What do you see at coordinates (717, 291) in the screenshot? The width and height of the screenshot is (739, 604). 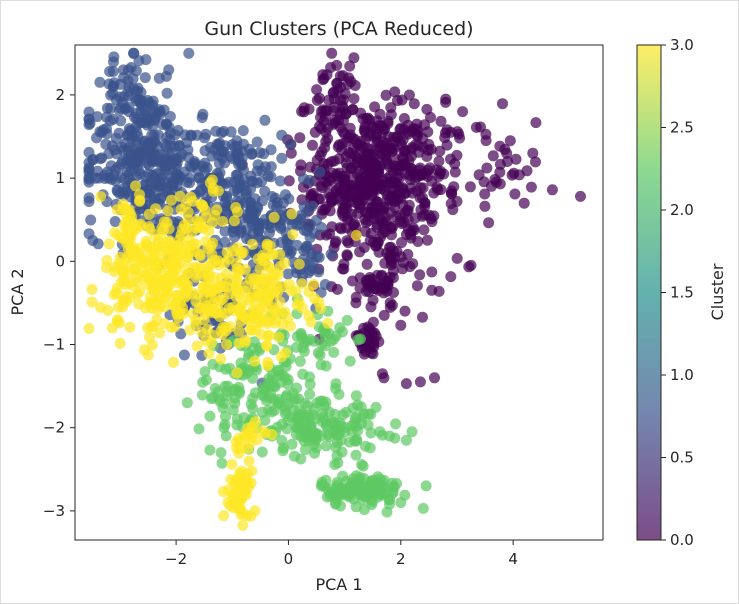 I see `colorbar-label: Cluster` at bounding box center [717, 291].